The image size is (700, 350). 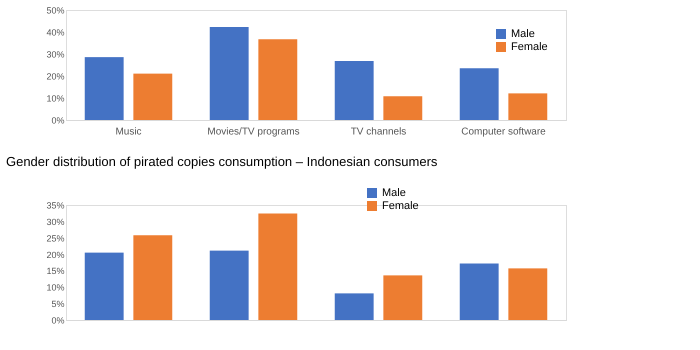 What do you see at coordinates (55, 238) in the screenshot?
I see `y-tick-label: 25%` at bounding box center [55, 238].